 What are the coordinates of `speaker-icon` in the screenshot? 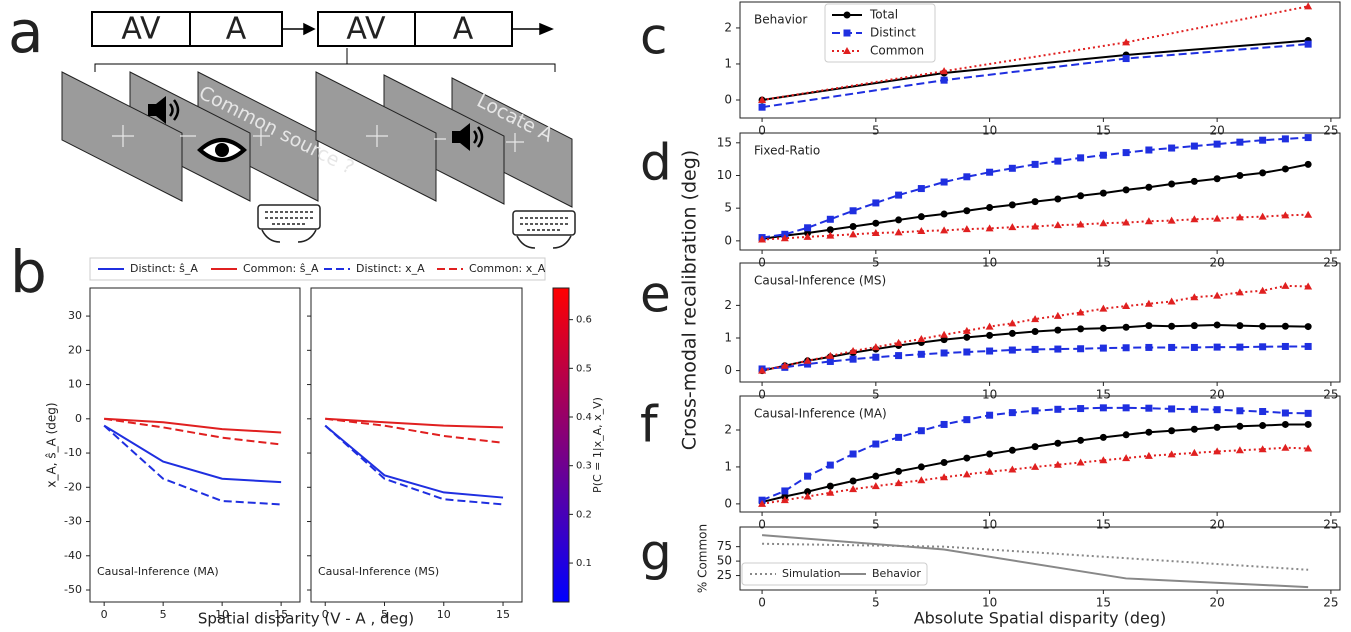 It's located at (316, 123).